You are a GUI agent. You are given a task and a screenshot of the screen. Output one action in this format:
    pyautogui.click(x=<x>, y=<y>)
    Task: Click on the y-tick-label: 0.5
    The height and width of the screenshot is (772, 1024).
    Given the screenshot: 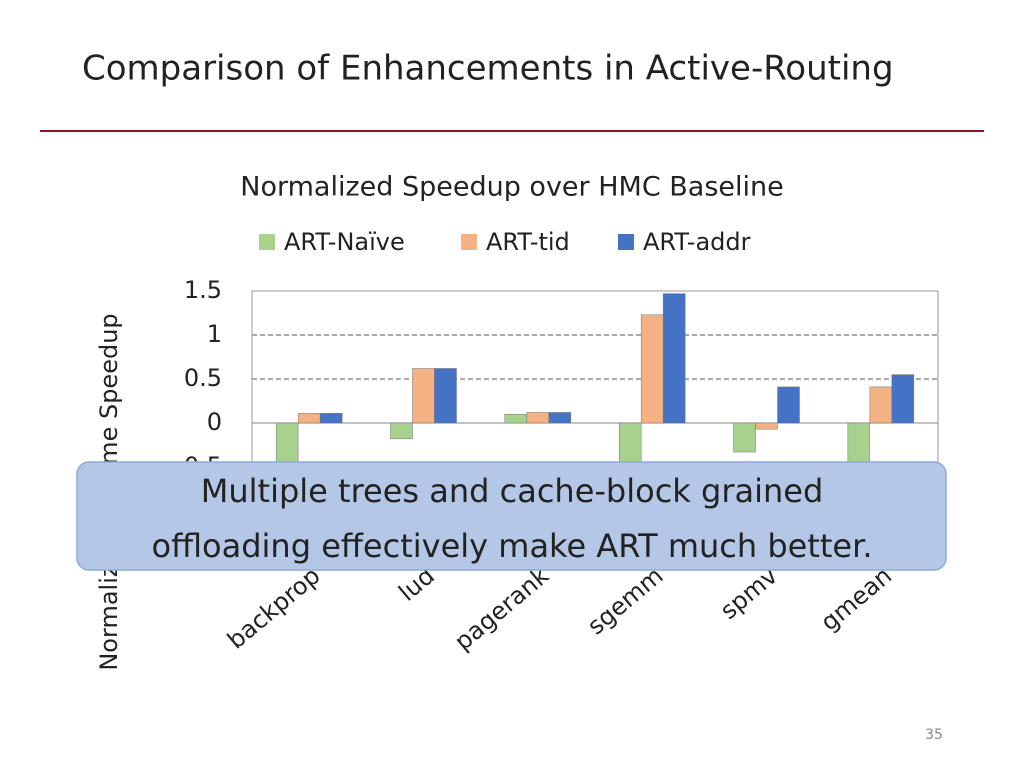 What is the action you would take?
    pyautogui.click(x=203, y=378)
    